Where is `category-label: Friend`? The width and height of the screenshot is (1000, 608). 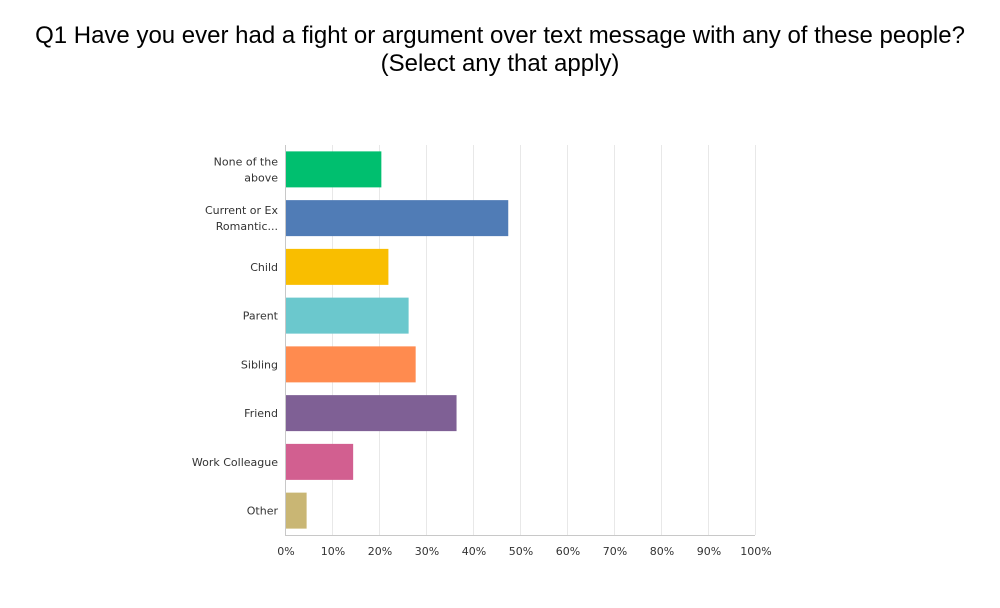
category-label: Friend is located at coordinates (261, 413).